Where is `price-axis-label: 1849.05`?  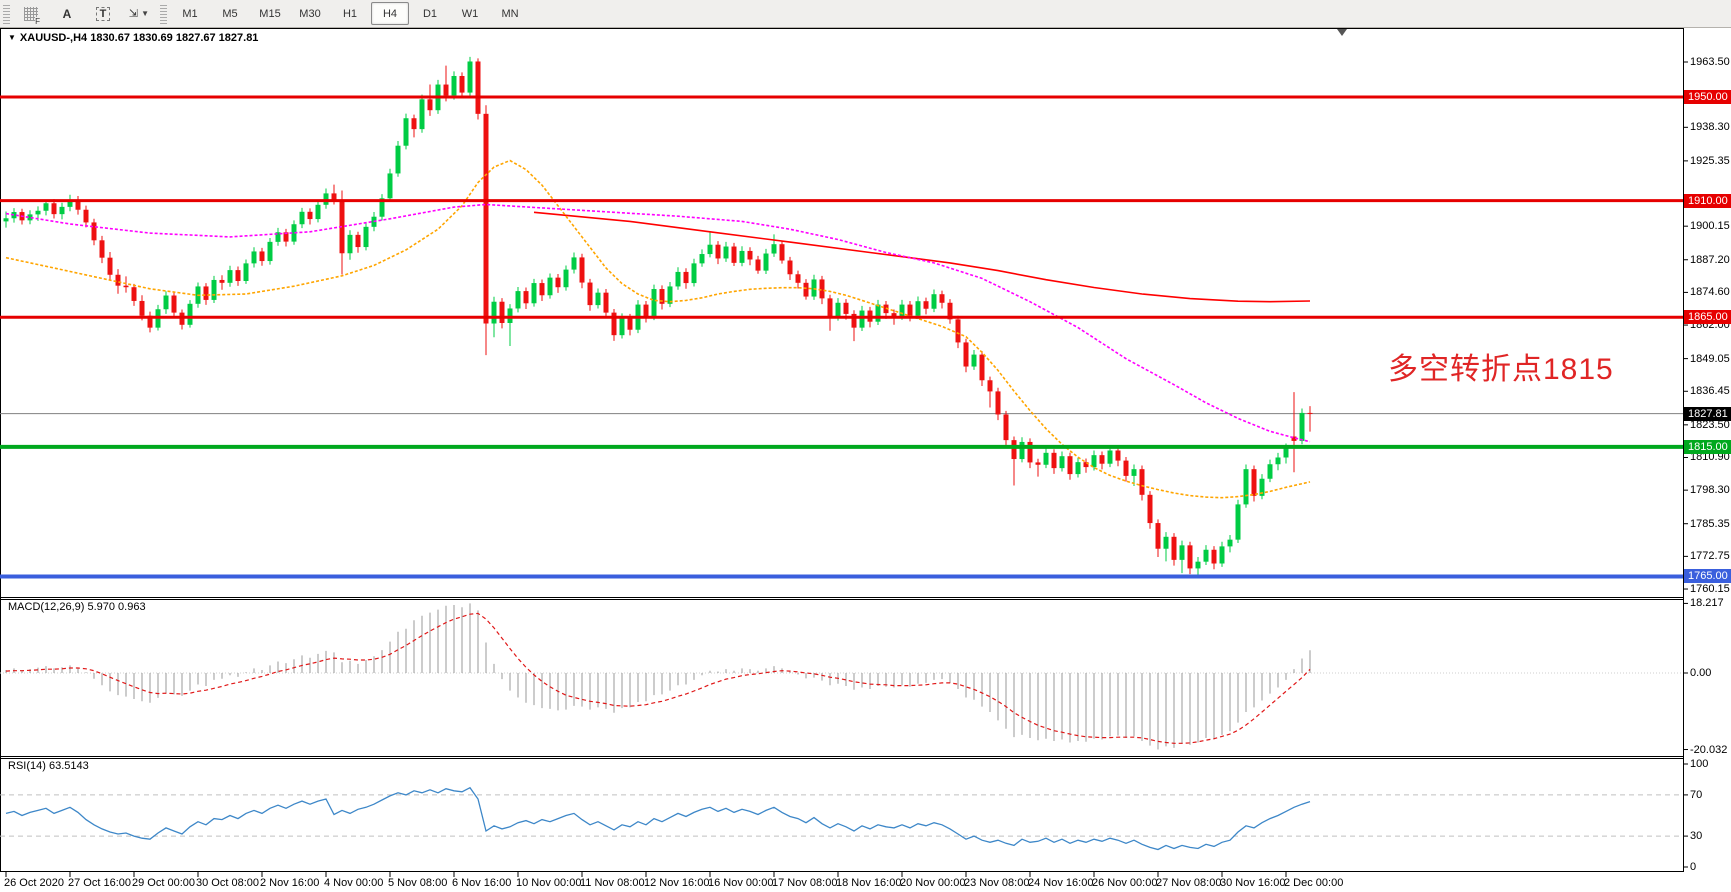
price-axis-label: 1849.05 is located at coordinates (1710, 358).